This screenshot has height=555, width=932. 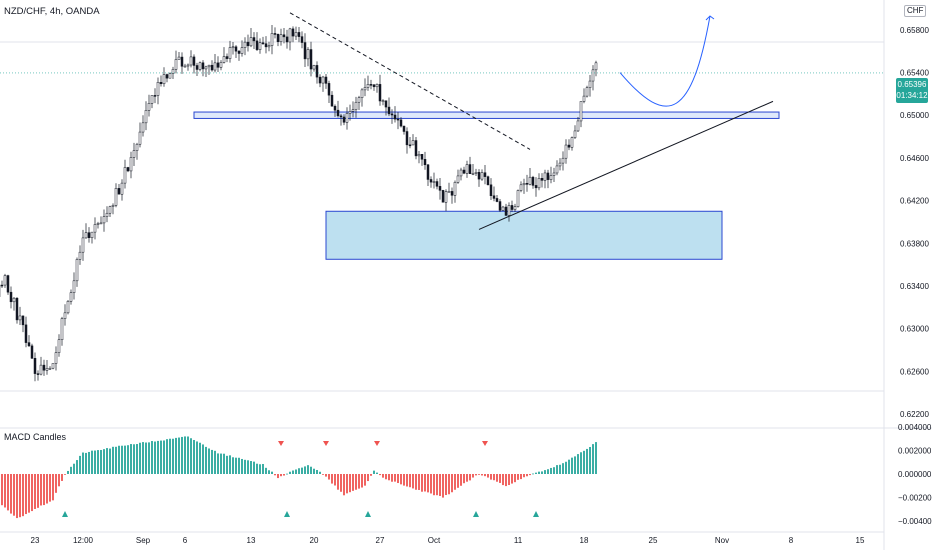 What do you see at coordinates (35, 437) in the screenshot?
I see `macd-title: MACD Candles` at bounding box center [35, 437].